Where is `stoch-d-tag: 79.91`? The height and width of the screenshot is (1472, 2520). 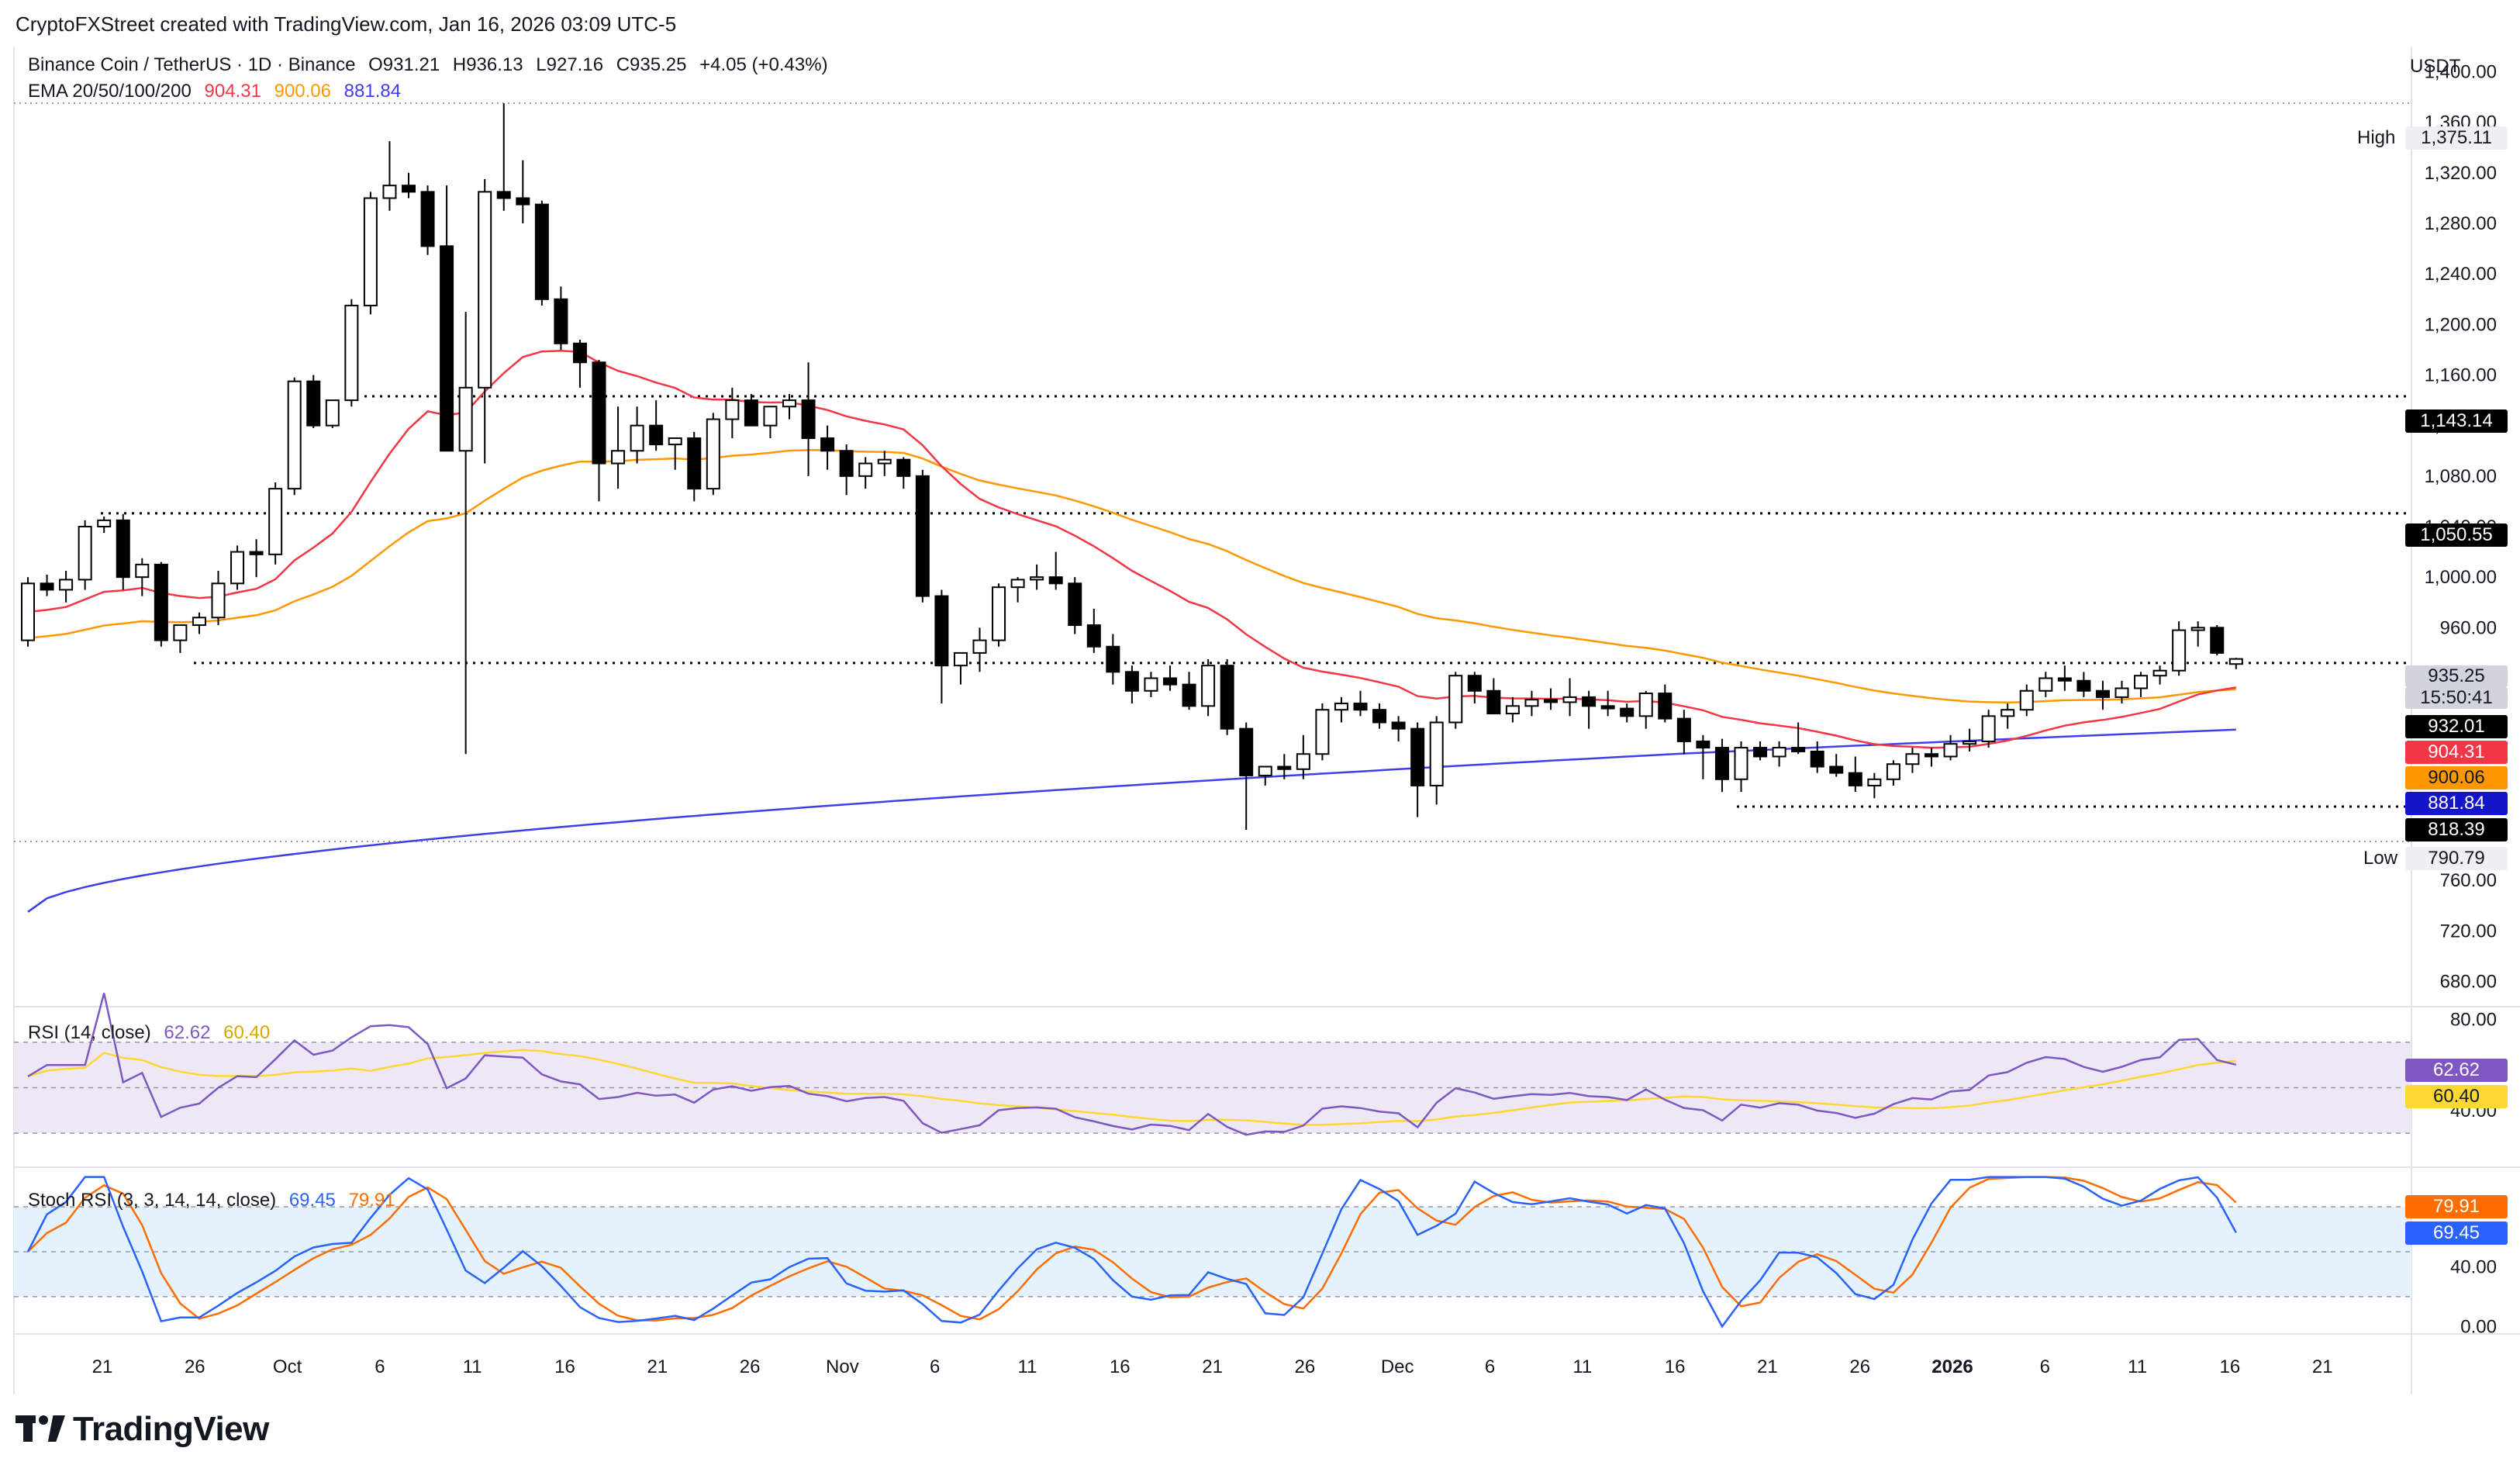 stoch-d-tag: 79.91 is located at coordinates (2456, 1206).